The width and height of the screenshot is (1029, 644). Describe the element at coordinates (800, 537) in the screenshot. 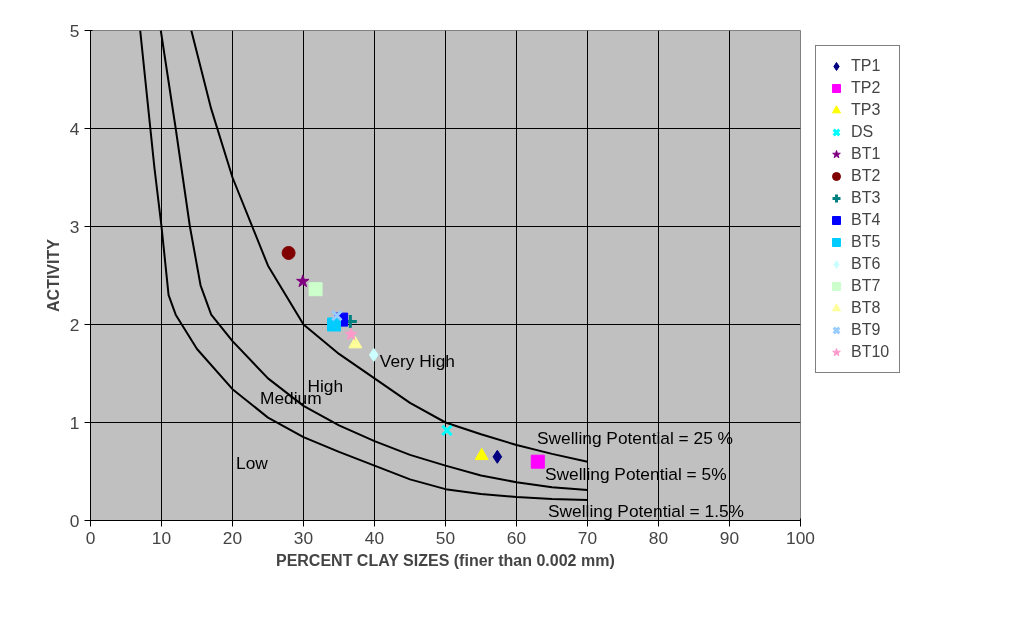

I see `x-tick-label: 100` at that location.